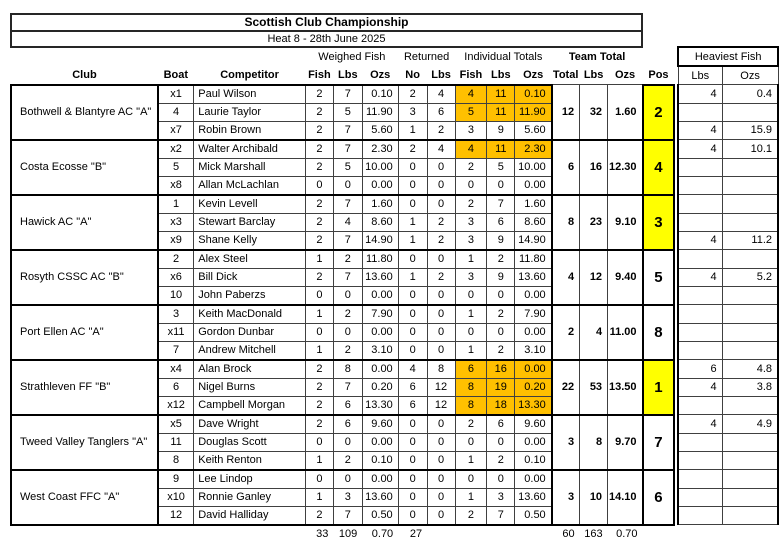 The height and width of the screenshot is (543, 779). I want to click on heaviest-ozs-cell: 5.2, so click(750, 277).